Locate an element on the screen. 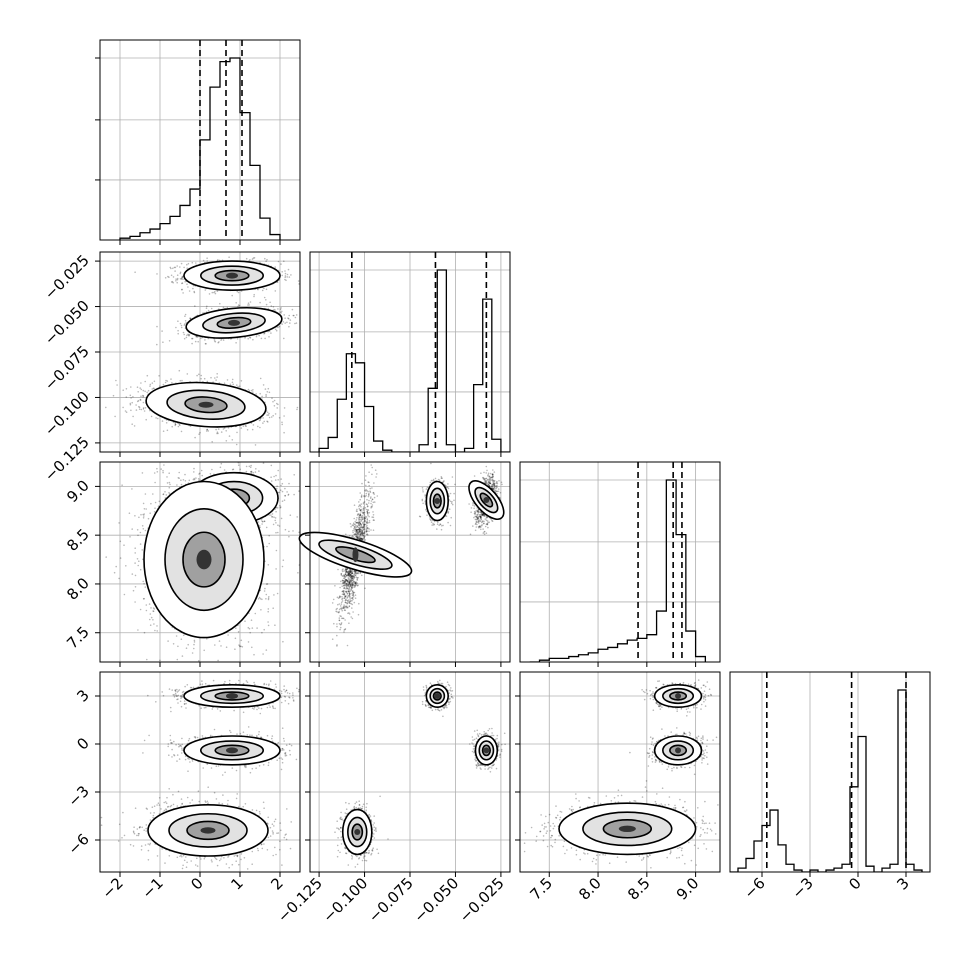 The height and width of the screenshot is (970, 970). density-core is located at coordinates (232, 275).